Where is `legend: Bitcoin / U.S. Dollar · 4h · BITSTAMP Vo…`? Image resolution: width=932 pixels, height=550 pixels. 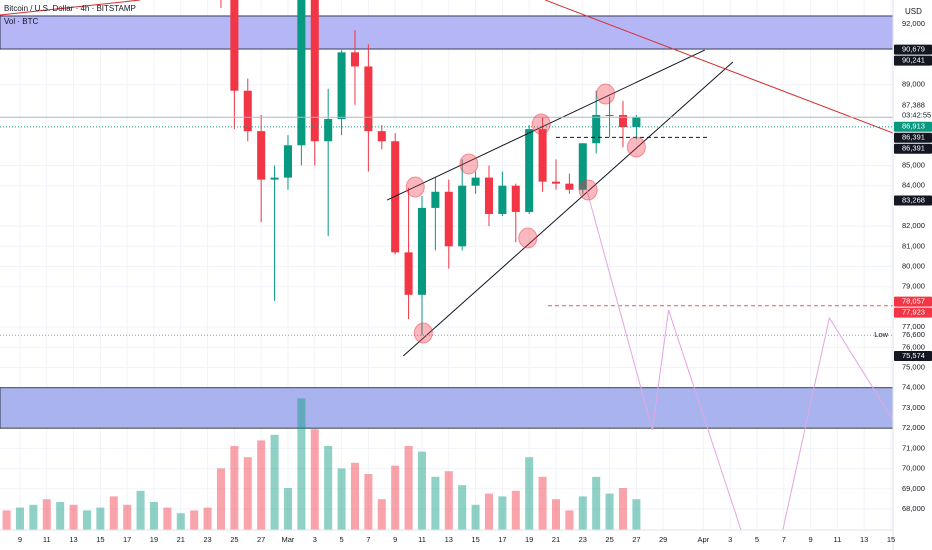
legend: Bitcoin / U.S. Dollar · 4h · BITSTAMP Vo… is located at coordinates (463, 15).